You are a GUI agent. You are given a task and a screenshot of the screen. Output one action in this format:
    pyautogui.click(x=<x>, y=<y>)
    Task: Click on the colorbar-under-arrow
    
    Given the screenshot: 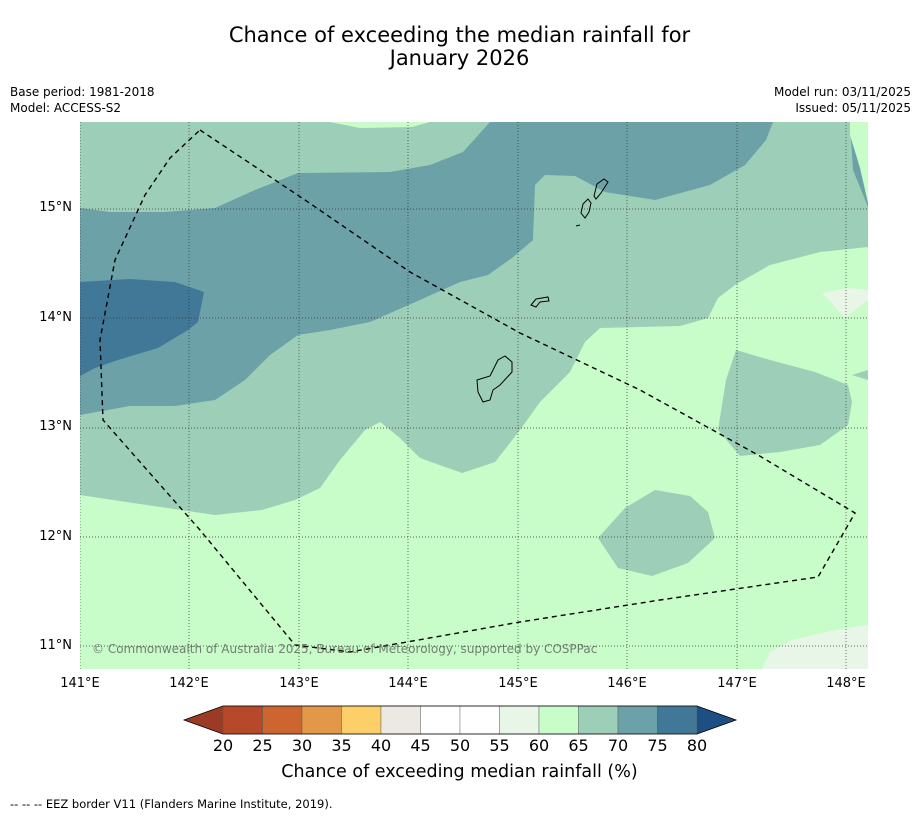 What is the action you would take?
    pyautogui.click(x=203, y=720)
    